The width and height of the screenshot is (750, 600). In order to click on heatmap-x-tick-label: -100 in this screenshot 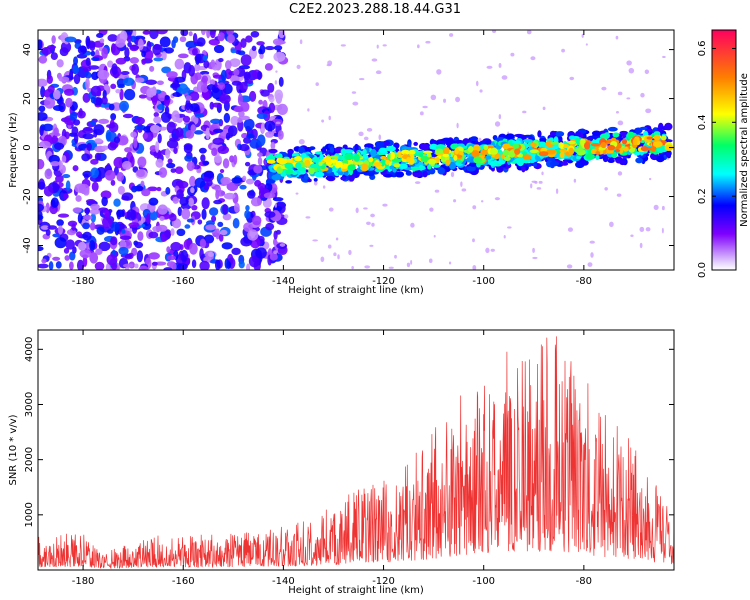, I will do `click(483, 281)`.